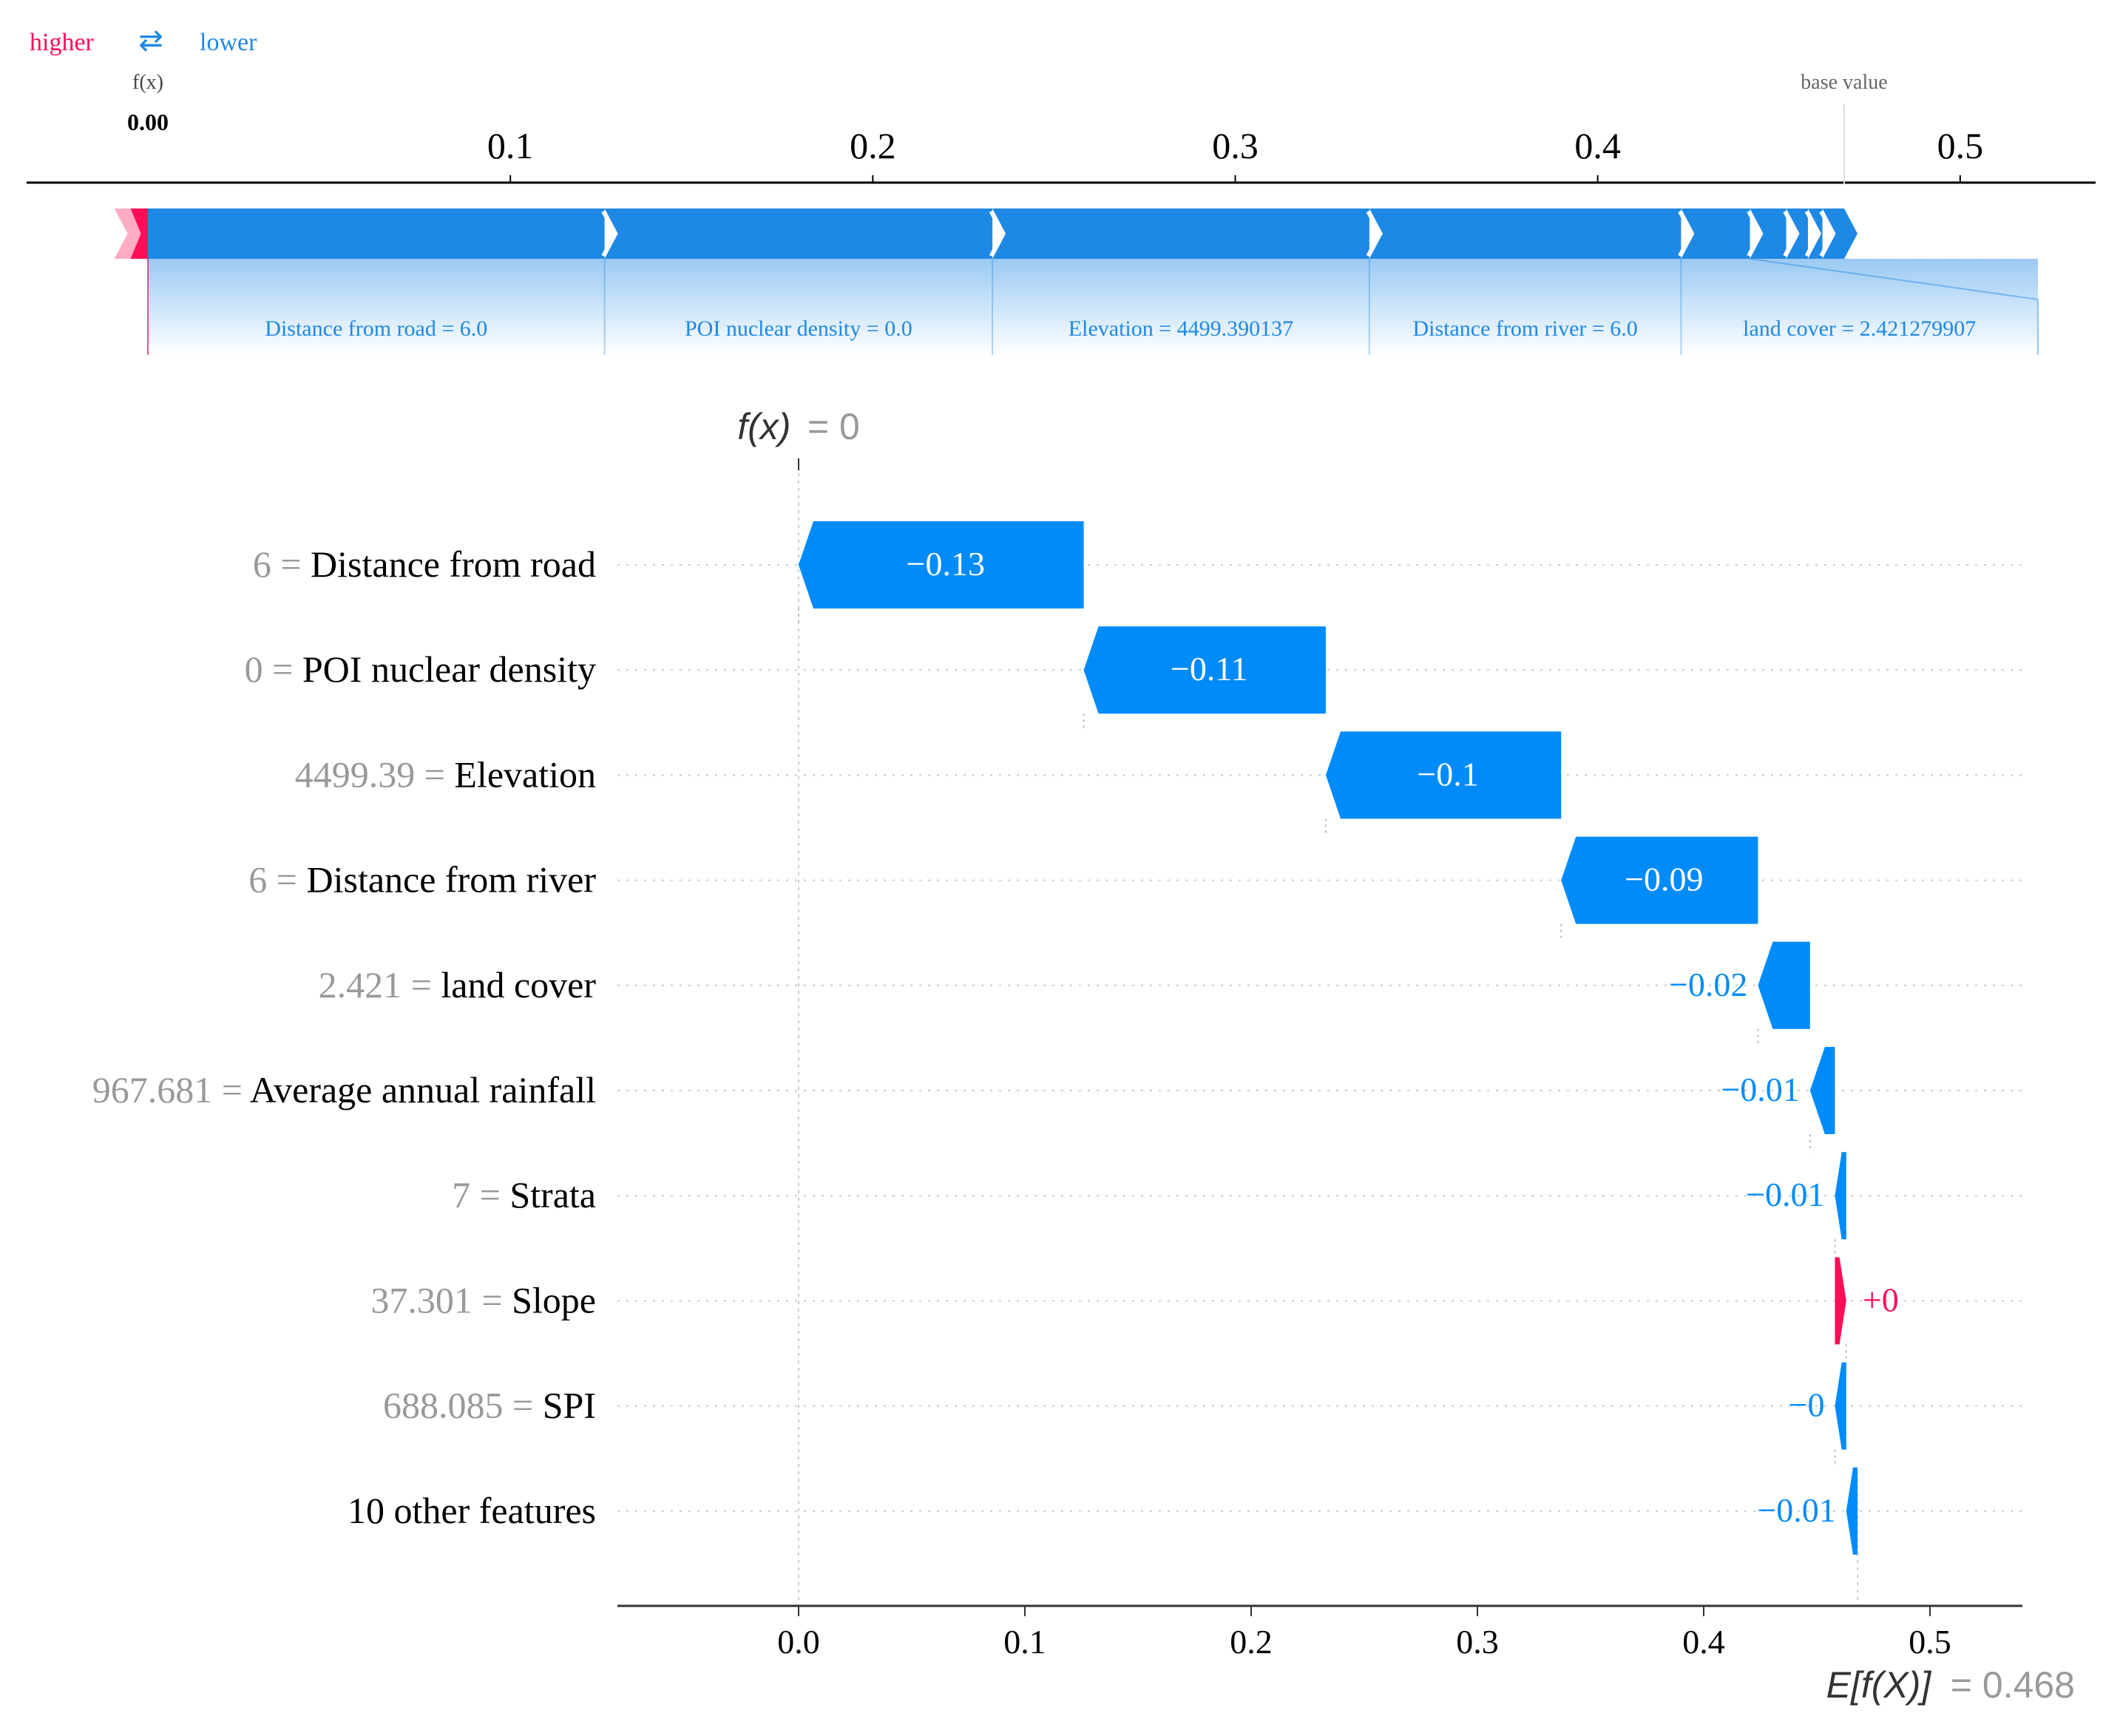  Describe the element at coordinates (1807, 1405) in the screenshot. I see `waterfall-bar-label: −0` at that location.